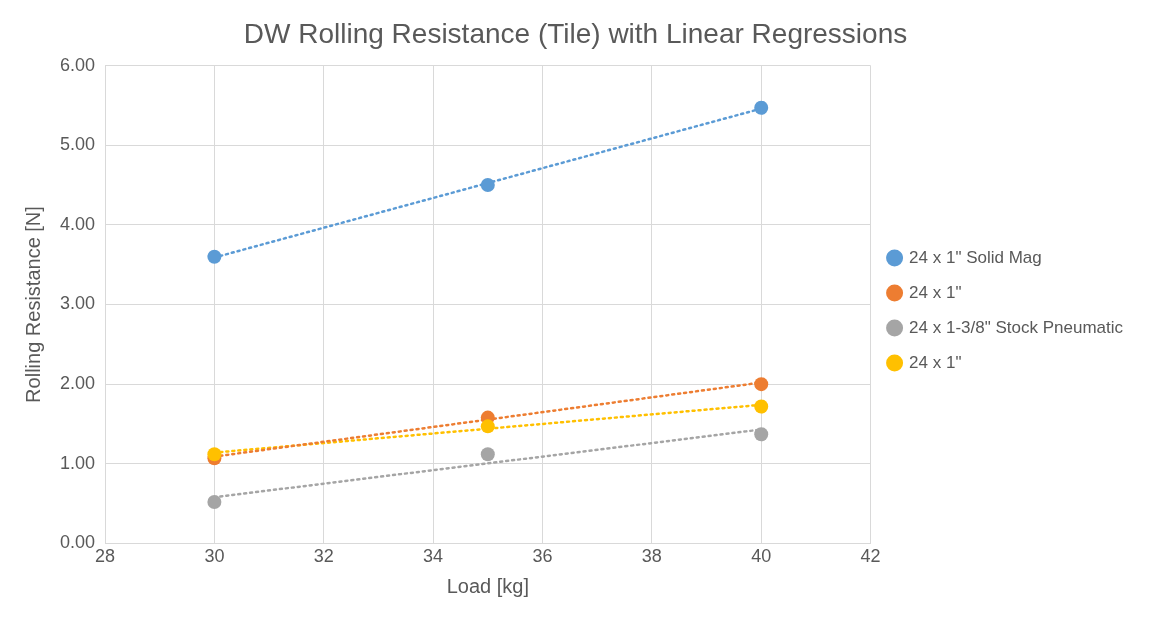  Describe the element at coordinates (651, 556) in the screenshot. I see `x-tick-label: 38` at that location.